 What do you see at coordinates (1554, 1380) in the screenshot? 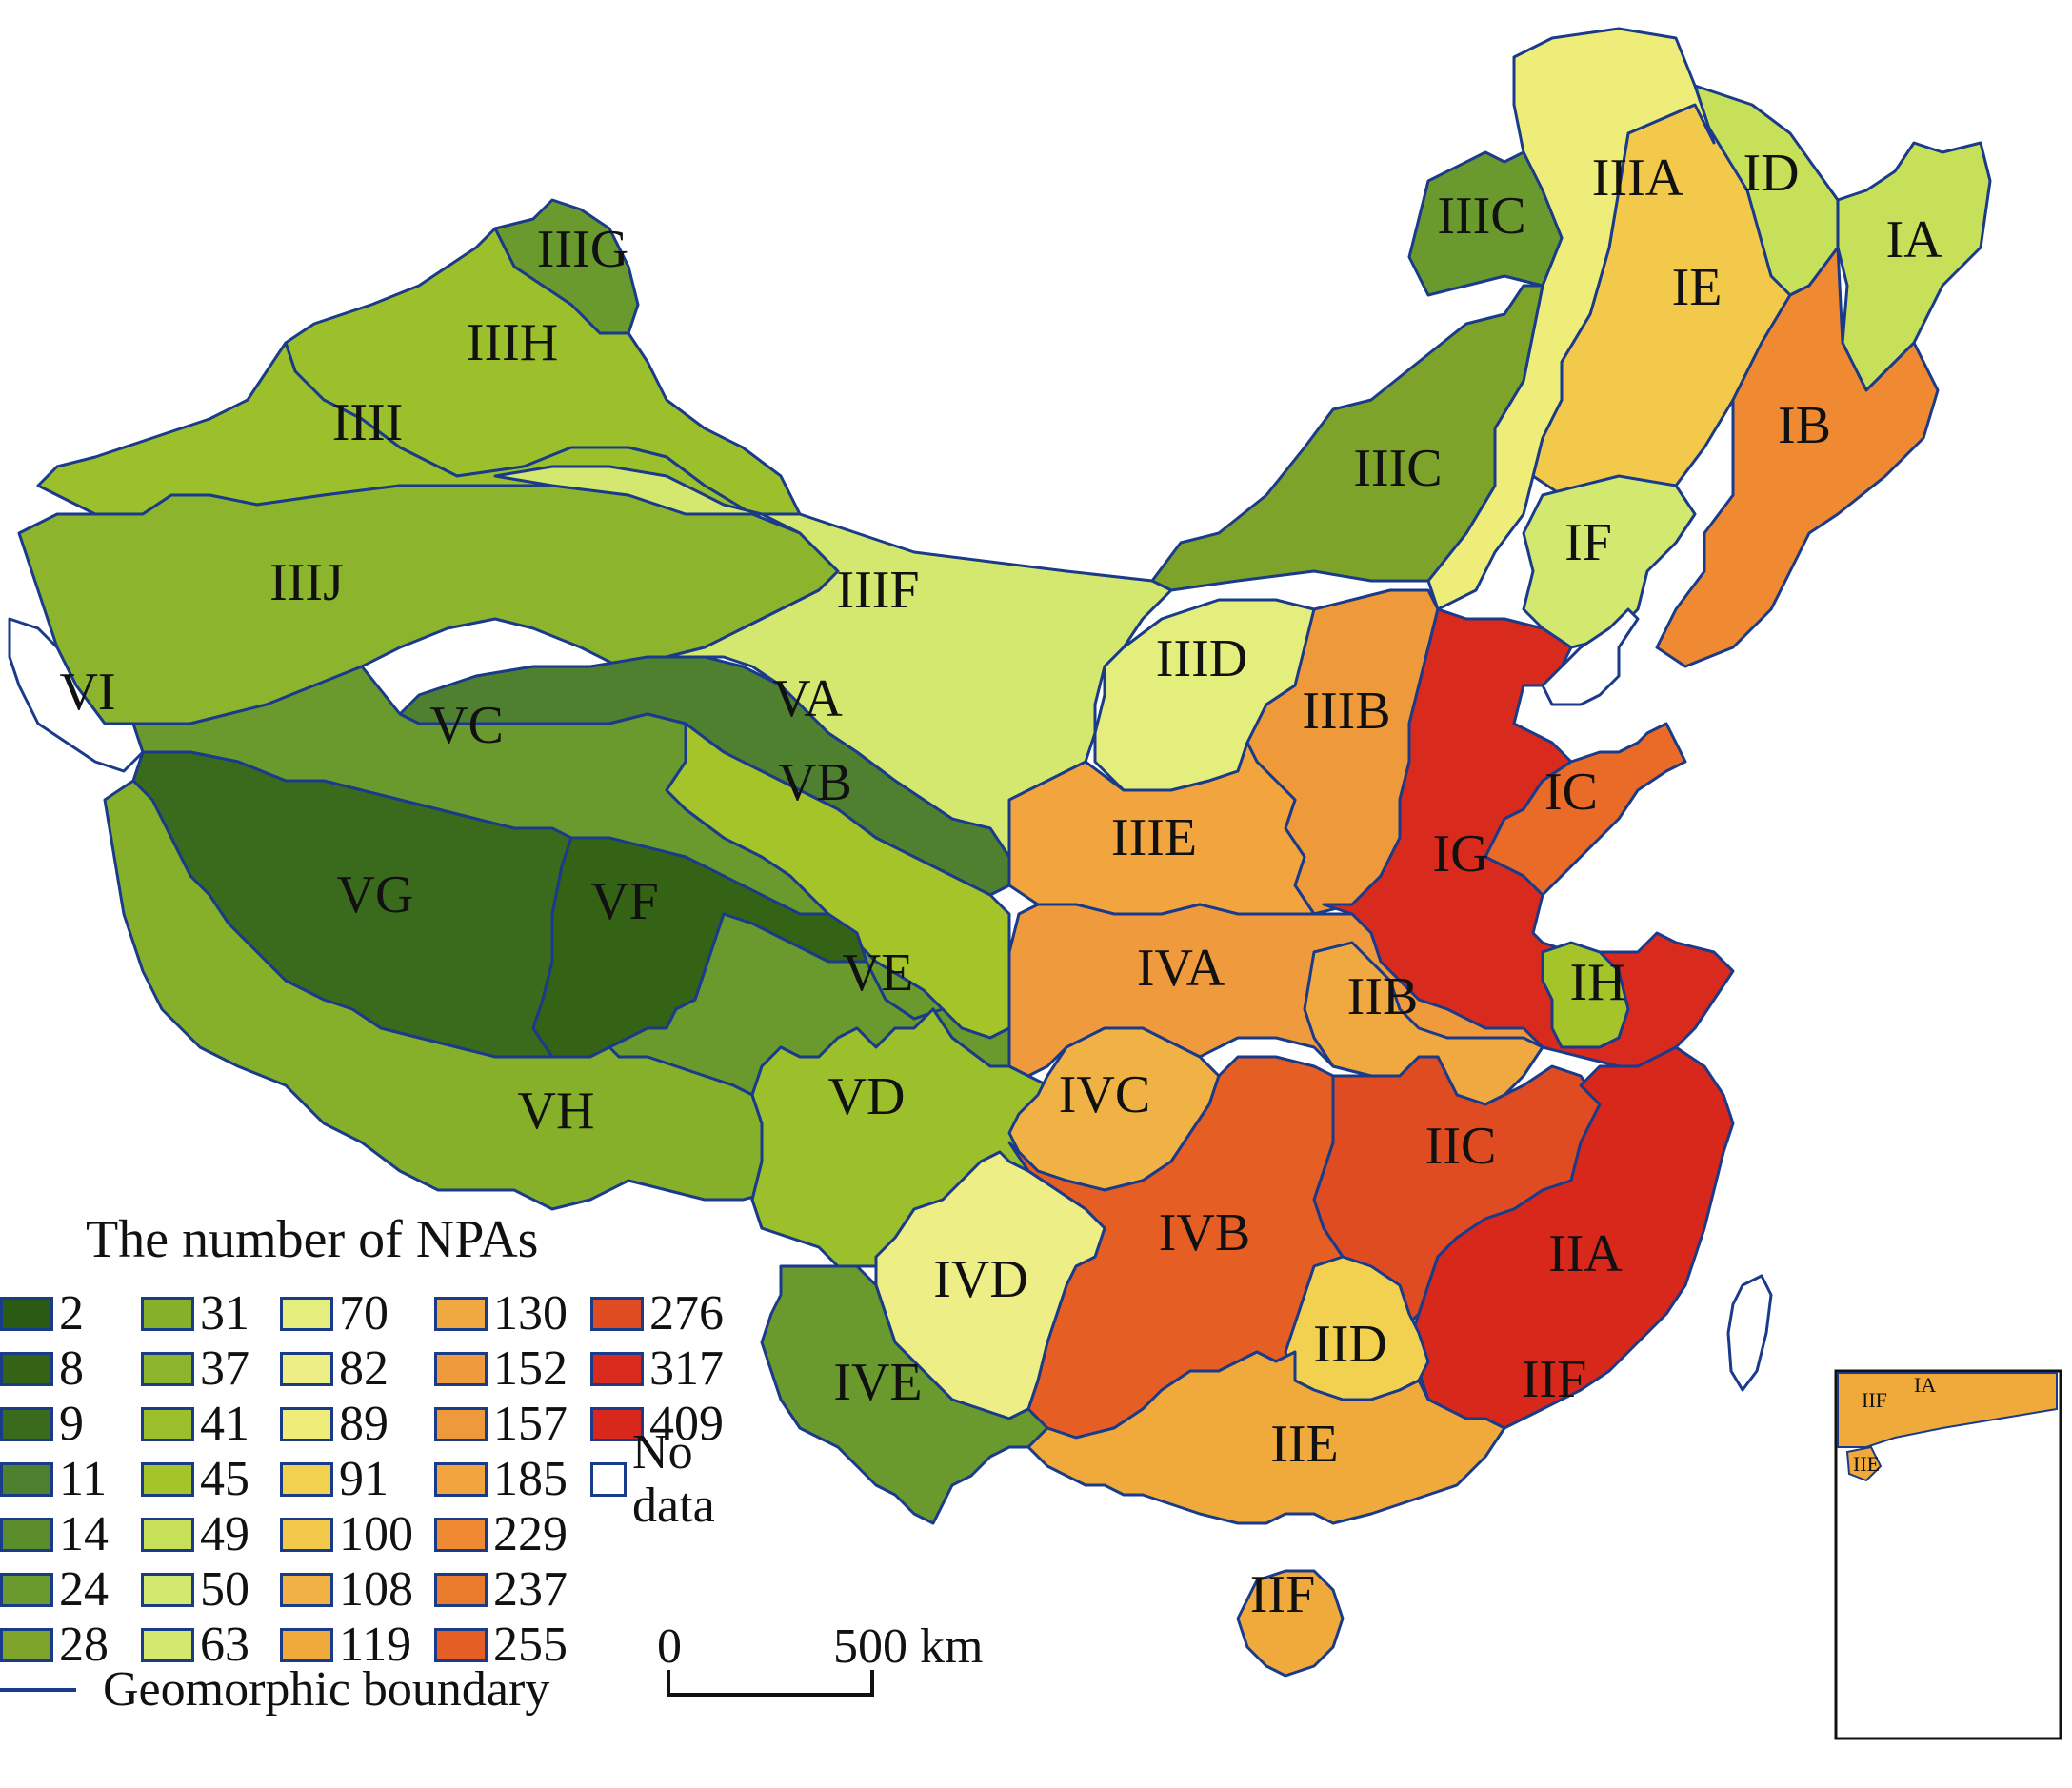
I see `region-label-iif_tw: IIF` at bounding box center [1554, 1380].